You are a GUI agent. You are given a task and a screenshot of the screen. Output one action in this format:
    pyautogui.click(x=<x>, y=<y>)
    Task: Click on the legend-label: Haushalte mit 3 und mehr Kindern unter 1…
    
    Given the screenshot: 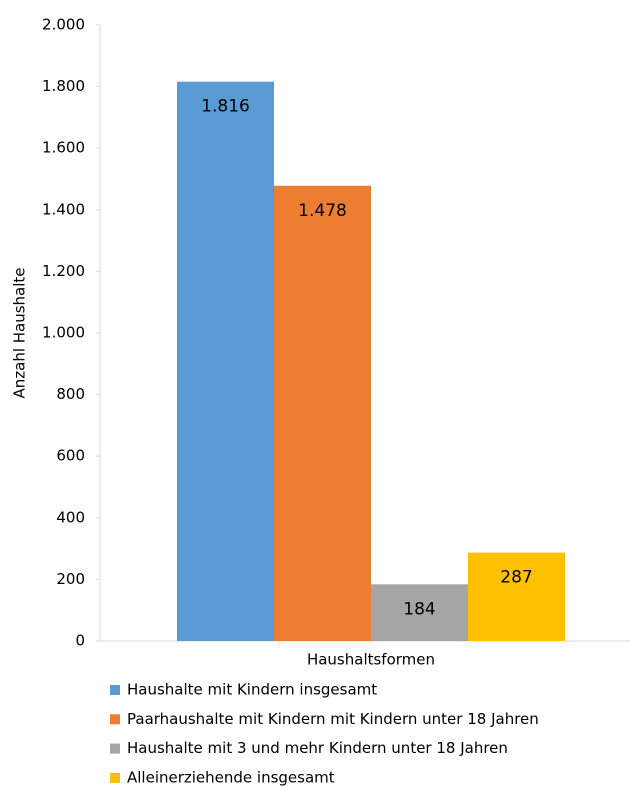 What is the action you would take?
    pyautogui.click(x=317, y=748)
    